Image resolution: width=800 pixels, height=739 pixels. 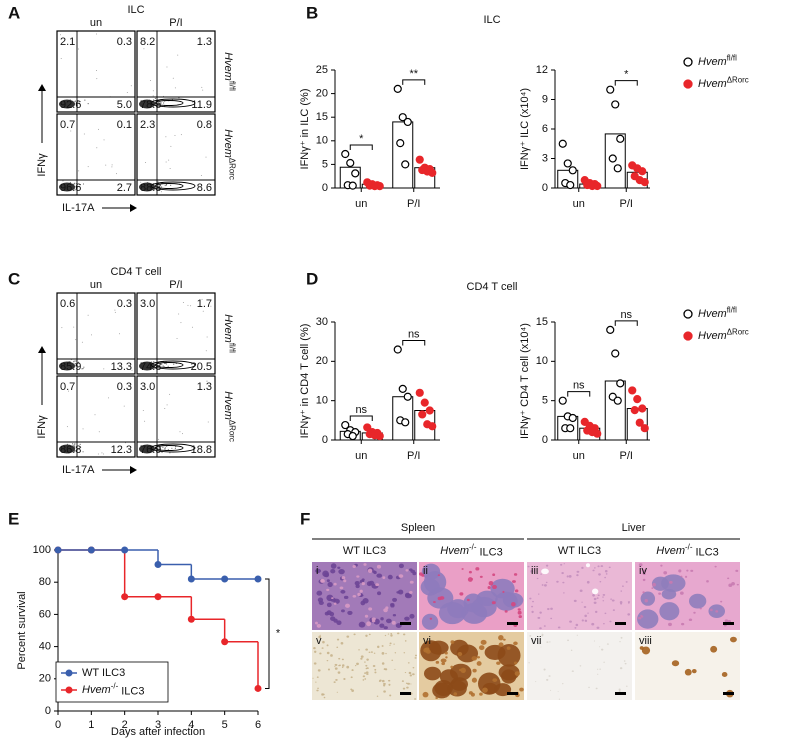 I want to click on flow-row-label: Hvemfl/fl, so click(x=229, y=333).